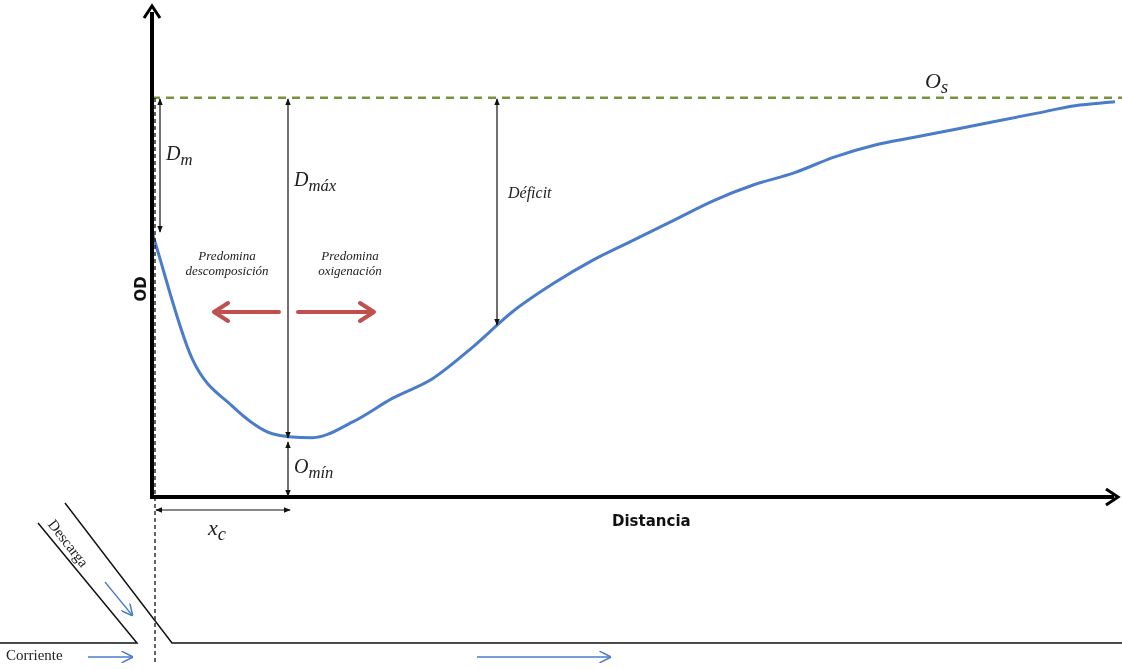 This screenshot has height=669, width=1122. Describe the element at coordinates (314, 469) in the screenshot. I see `annotation: O$_{mín}$` at that location.